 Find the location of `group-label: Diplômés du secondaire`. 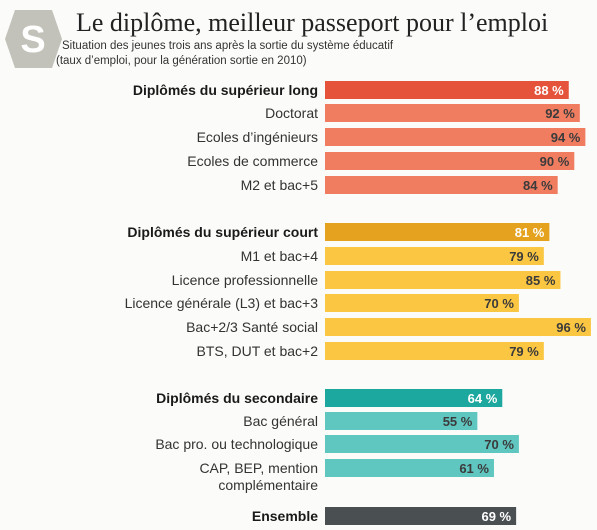

group-label: Diplômés du secondaire is located at coordinates (237, 398).